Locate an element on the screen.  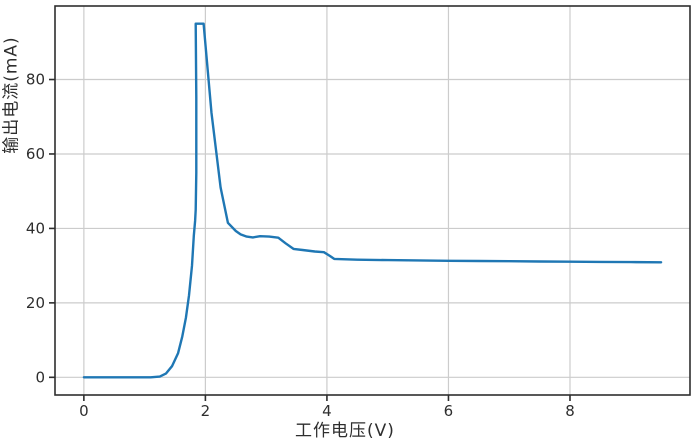
x-tick-label: 4 is located at coordinates (327, 411).